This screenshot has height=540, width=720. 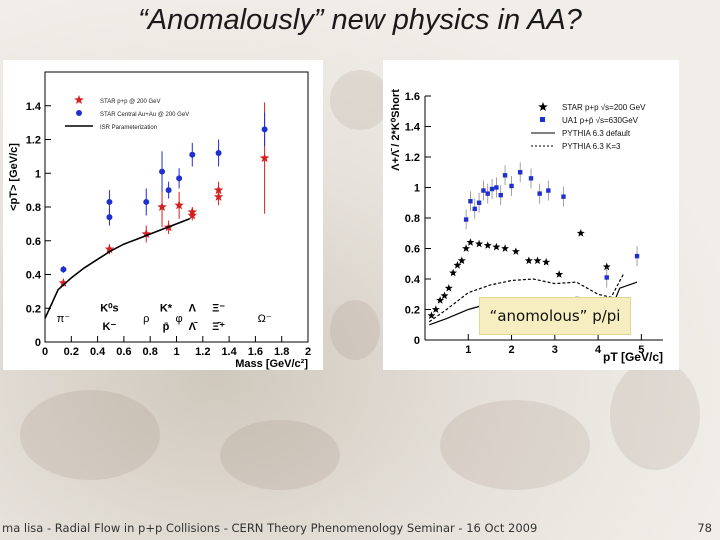 What do you see at coordinates (396, 130) in the screenshot?
I see `y-axis-label: Λ+Λ̄ / 2*K⁰Short` at bounding box center [396, 130].